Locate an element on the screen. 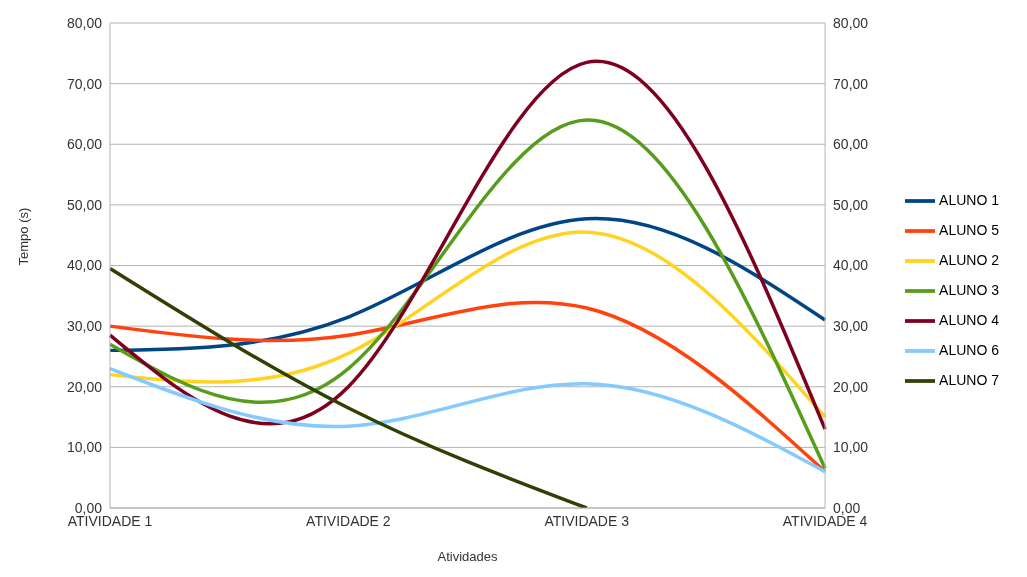 The width and height of the screenshot is (1027, 577). legend-label: ALUNO 3 is located at coordinates (969, 289).